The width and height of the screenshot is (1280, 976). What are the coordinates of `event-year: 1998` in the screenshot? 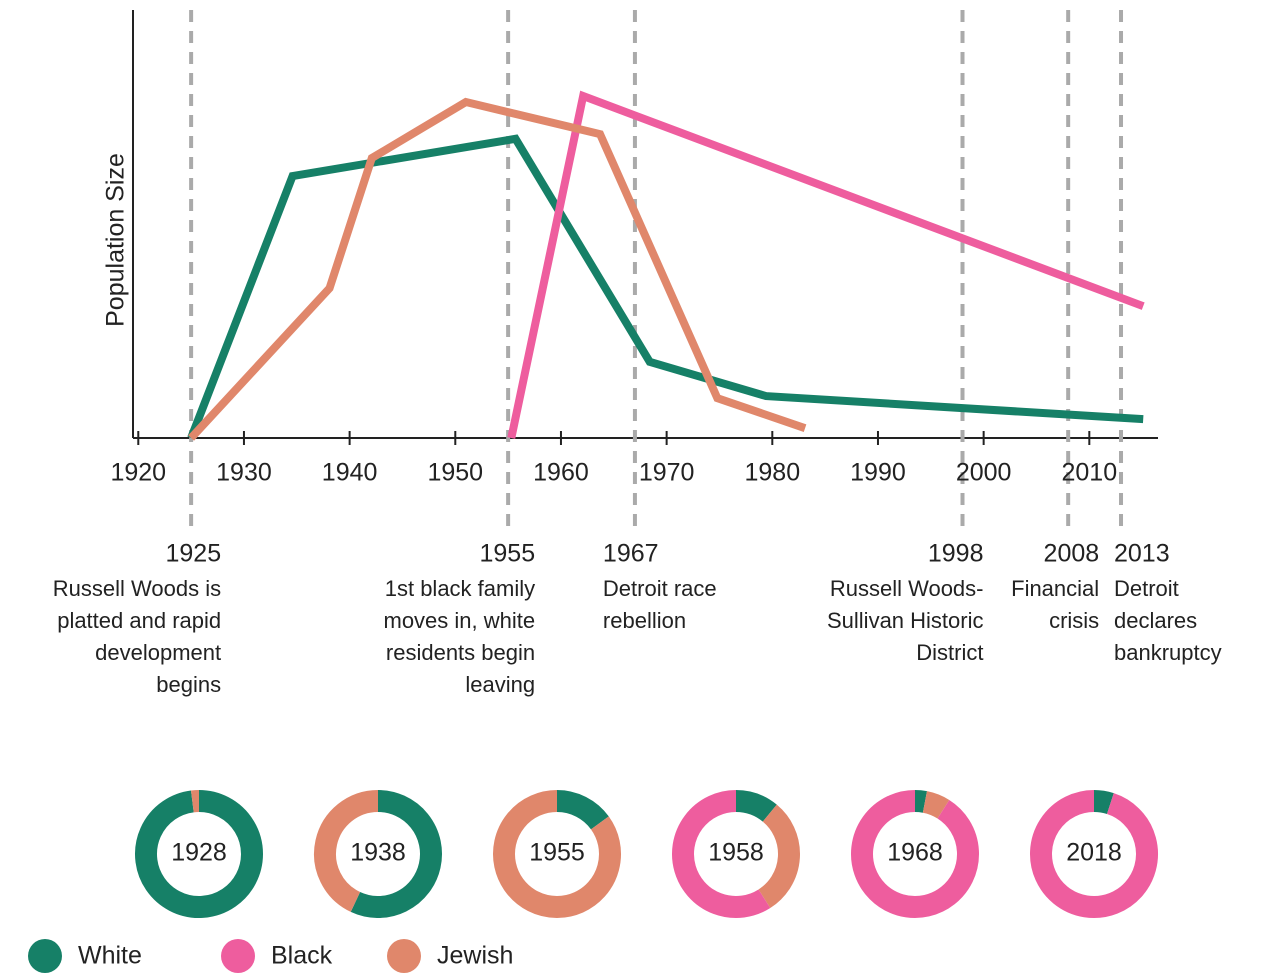 It's located at (956, 554).